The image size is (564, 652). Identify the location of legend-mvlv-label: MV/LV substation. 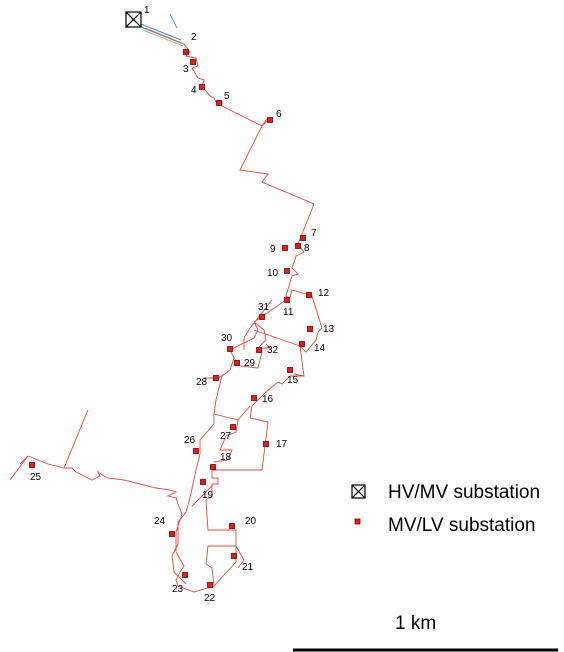
(462, 525).